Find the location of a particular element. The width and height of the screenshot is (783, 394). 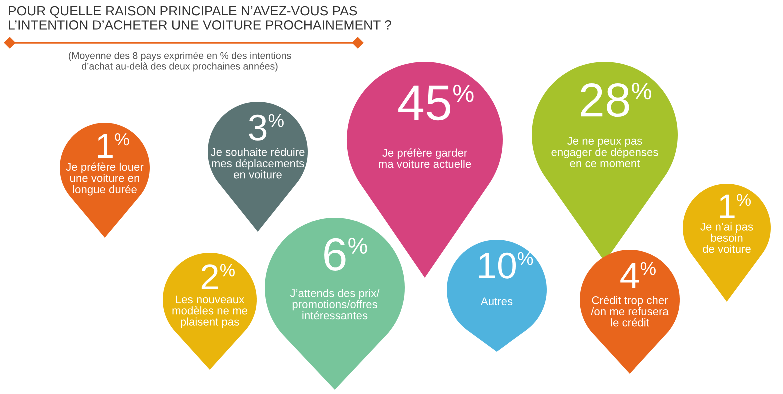

category-label: Crédit trop cher /on me refusera le crédit is located at coordinates (630, 311).